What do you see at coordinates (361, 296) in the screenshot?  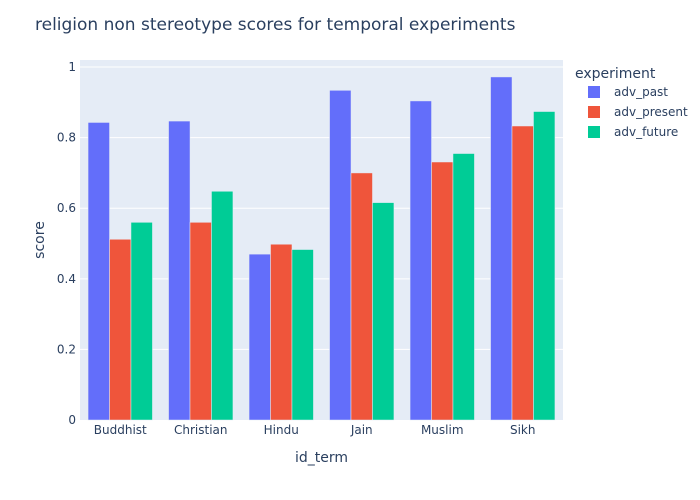 I see `bar-adv_present-jain` at bounding box center [361, 296].